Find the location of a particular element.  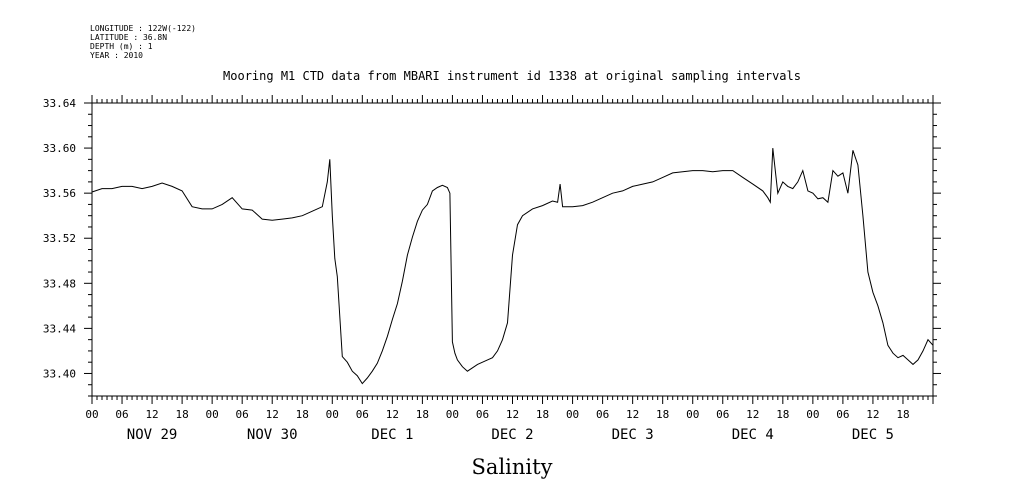

y-tick-label: 33.56 is located at coordinates (59, 193).